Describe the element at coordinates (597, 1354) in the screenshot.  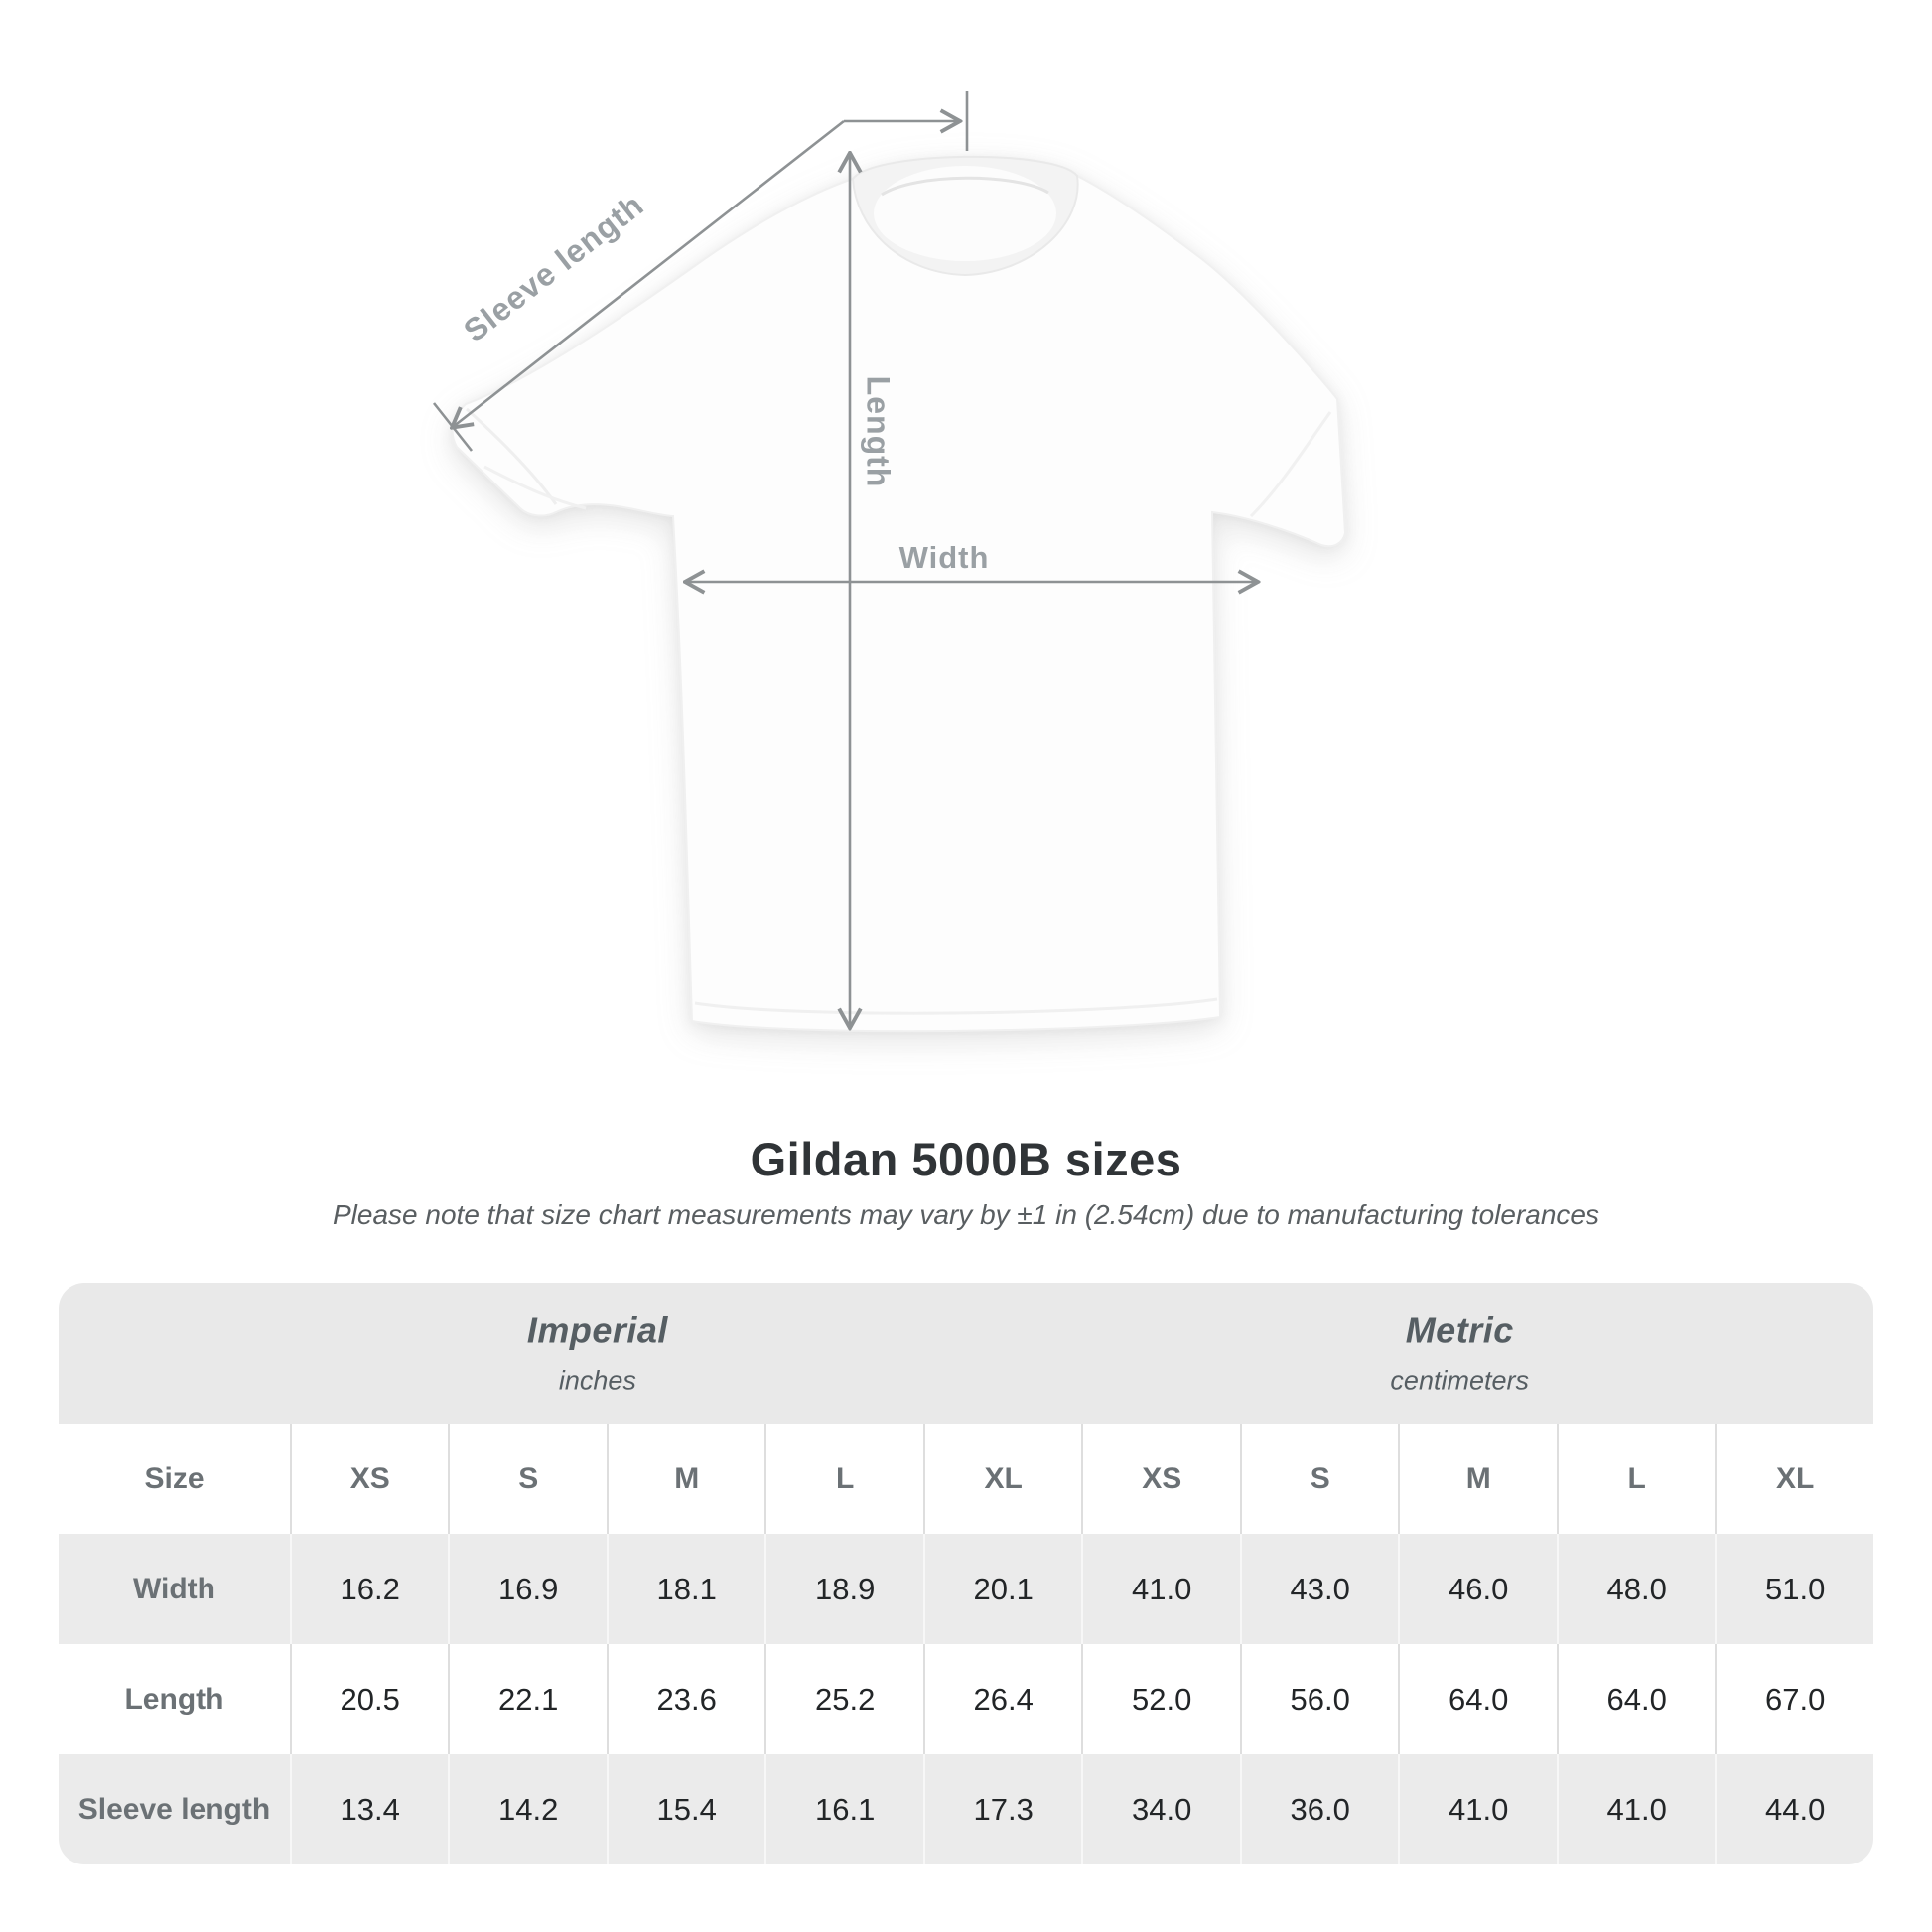
I see `unit-group-imperial: Imperial inches` at that location.